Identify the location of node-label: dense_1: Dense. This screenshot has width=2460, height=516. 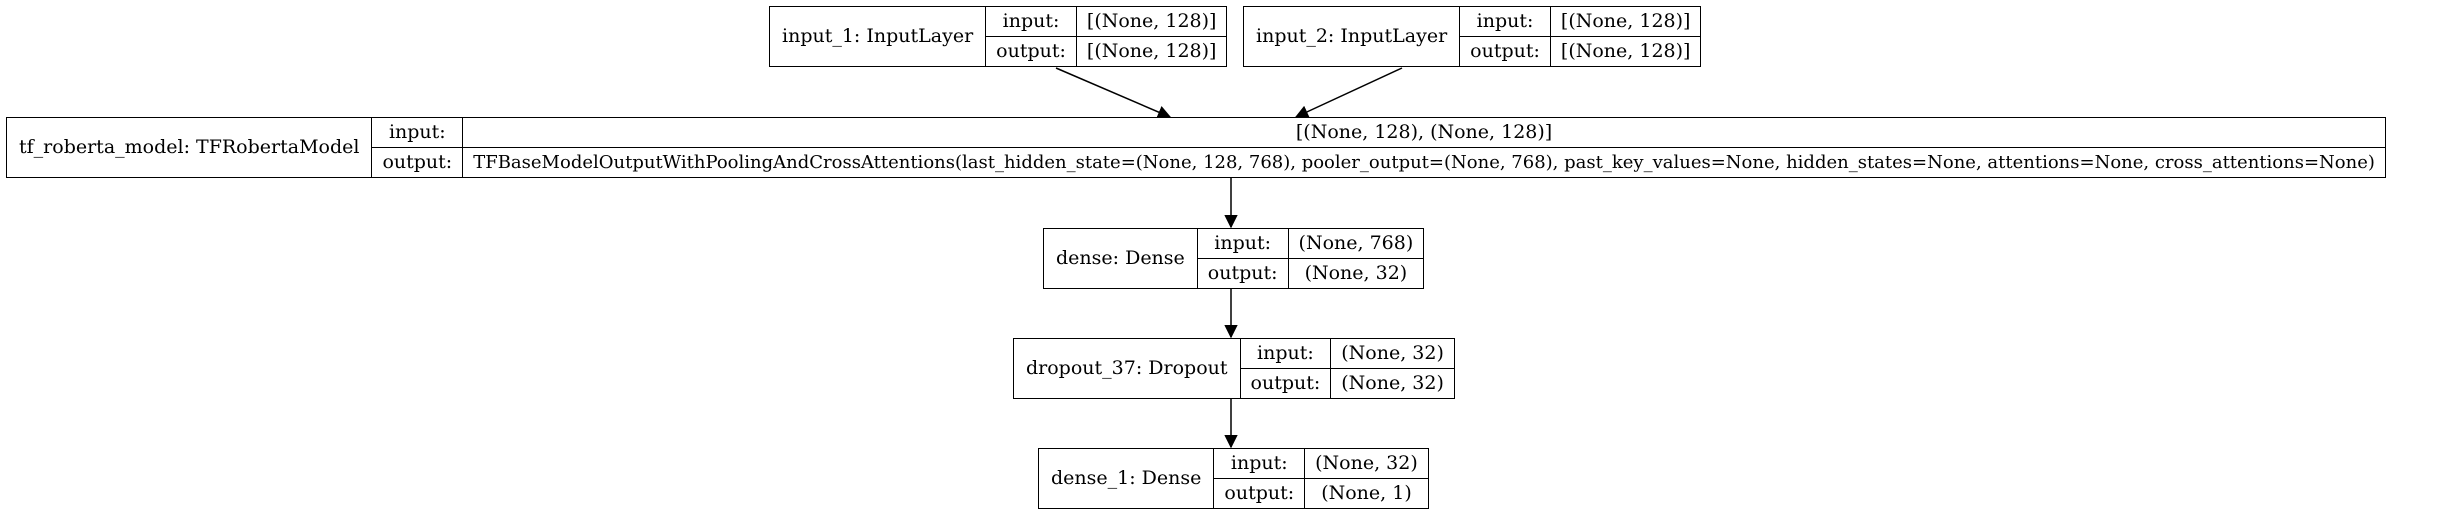
(1126, 478).